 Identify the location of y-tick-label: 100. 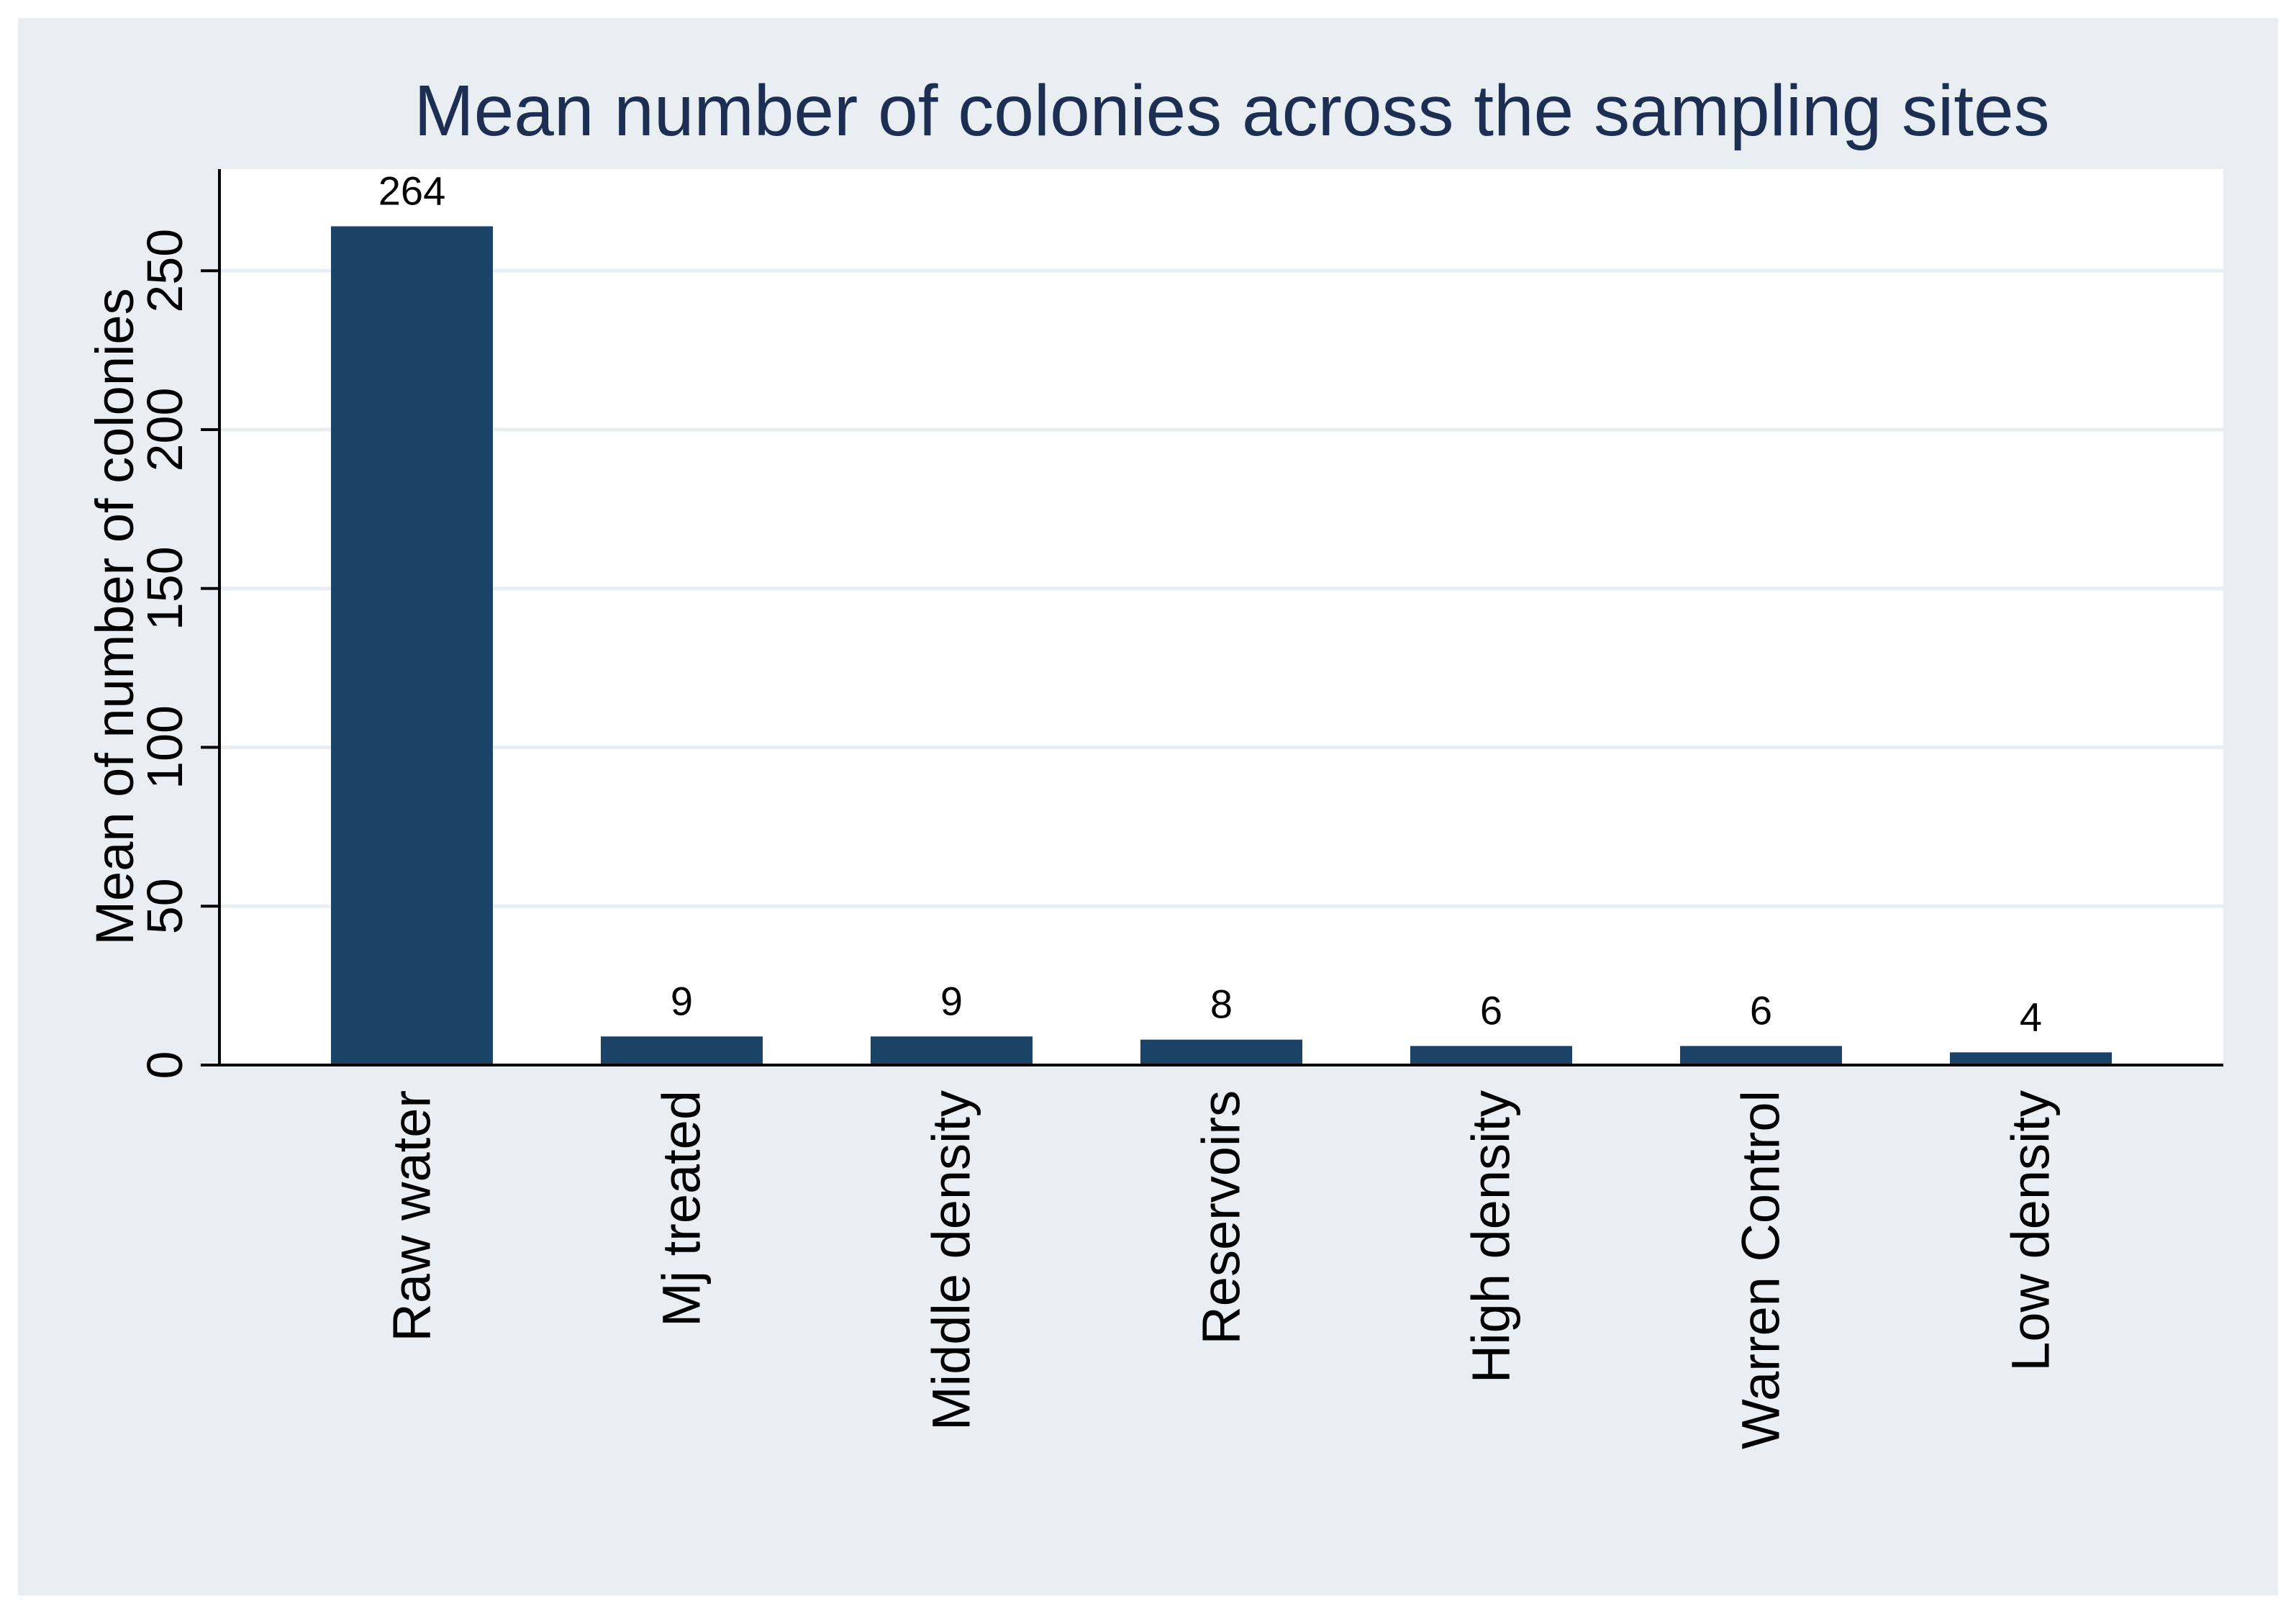
(165, 747).